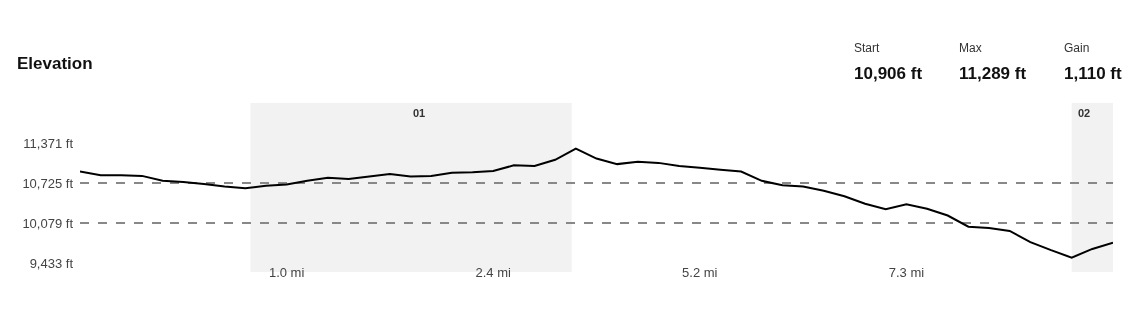 Image resolution: width=1133 pixels, height=316 pixels. Describe the element at coordinates (993, 73) in the screenshot. I see `text: 11,289 ft` at that location.